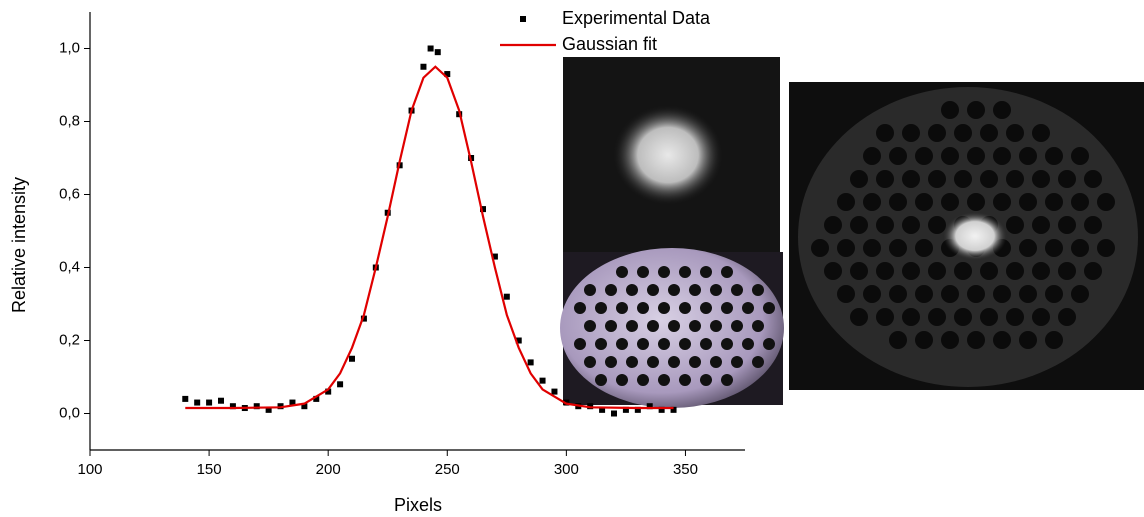  What do you see at coordinates (89, 469) in the screenshot?
I see `x-tick-label: 100` at bounding box center [89, 469].